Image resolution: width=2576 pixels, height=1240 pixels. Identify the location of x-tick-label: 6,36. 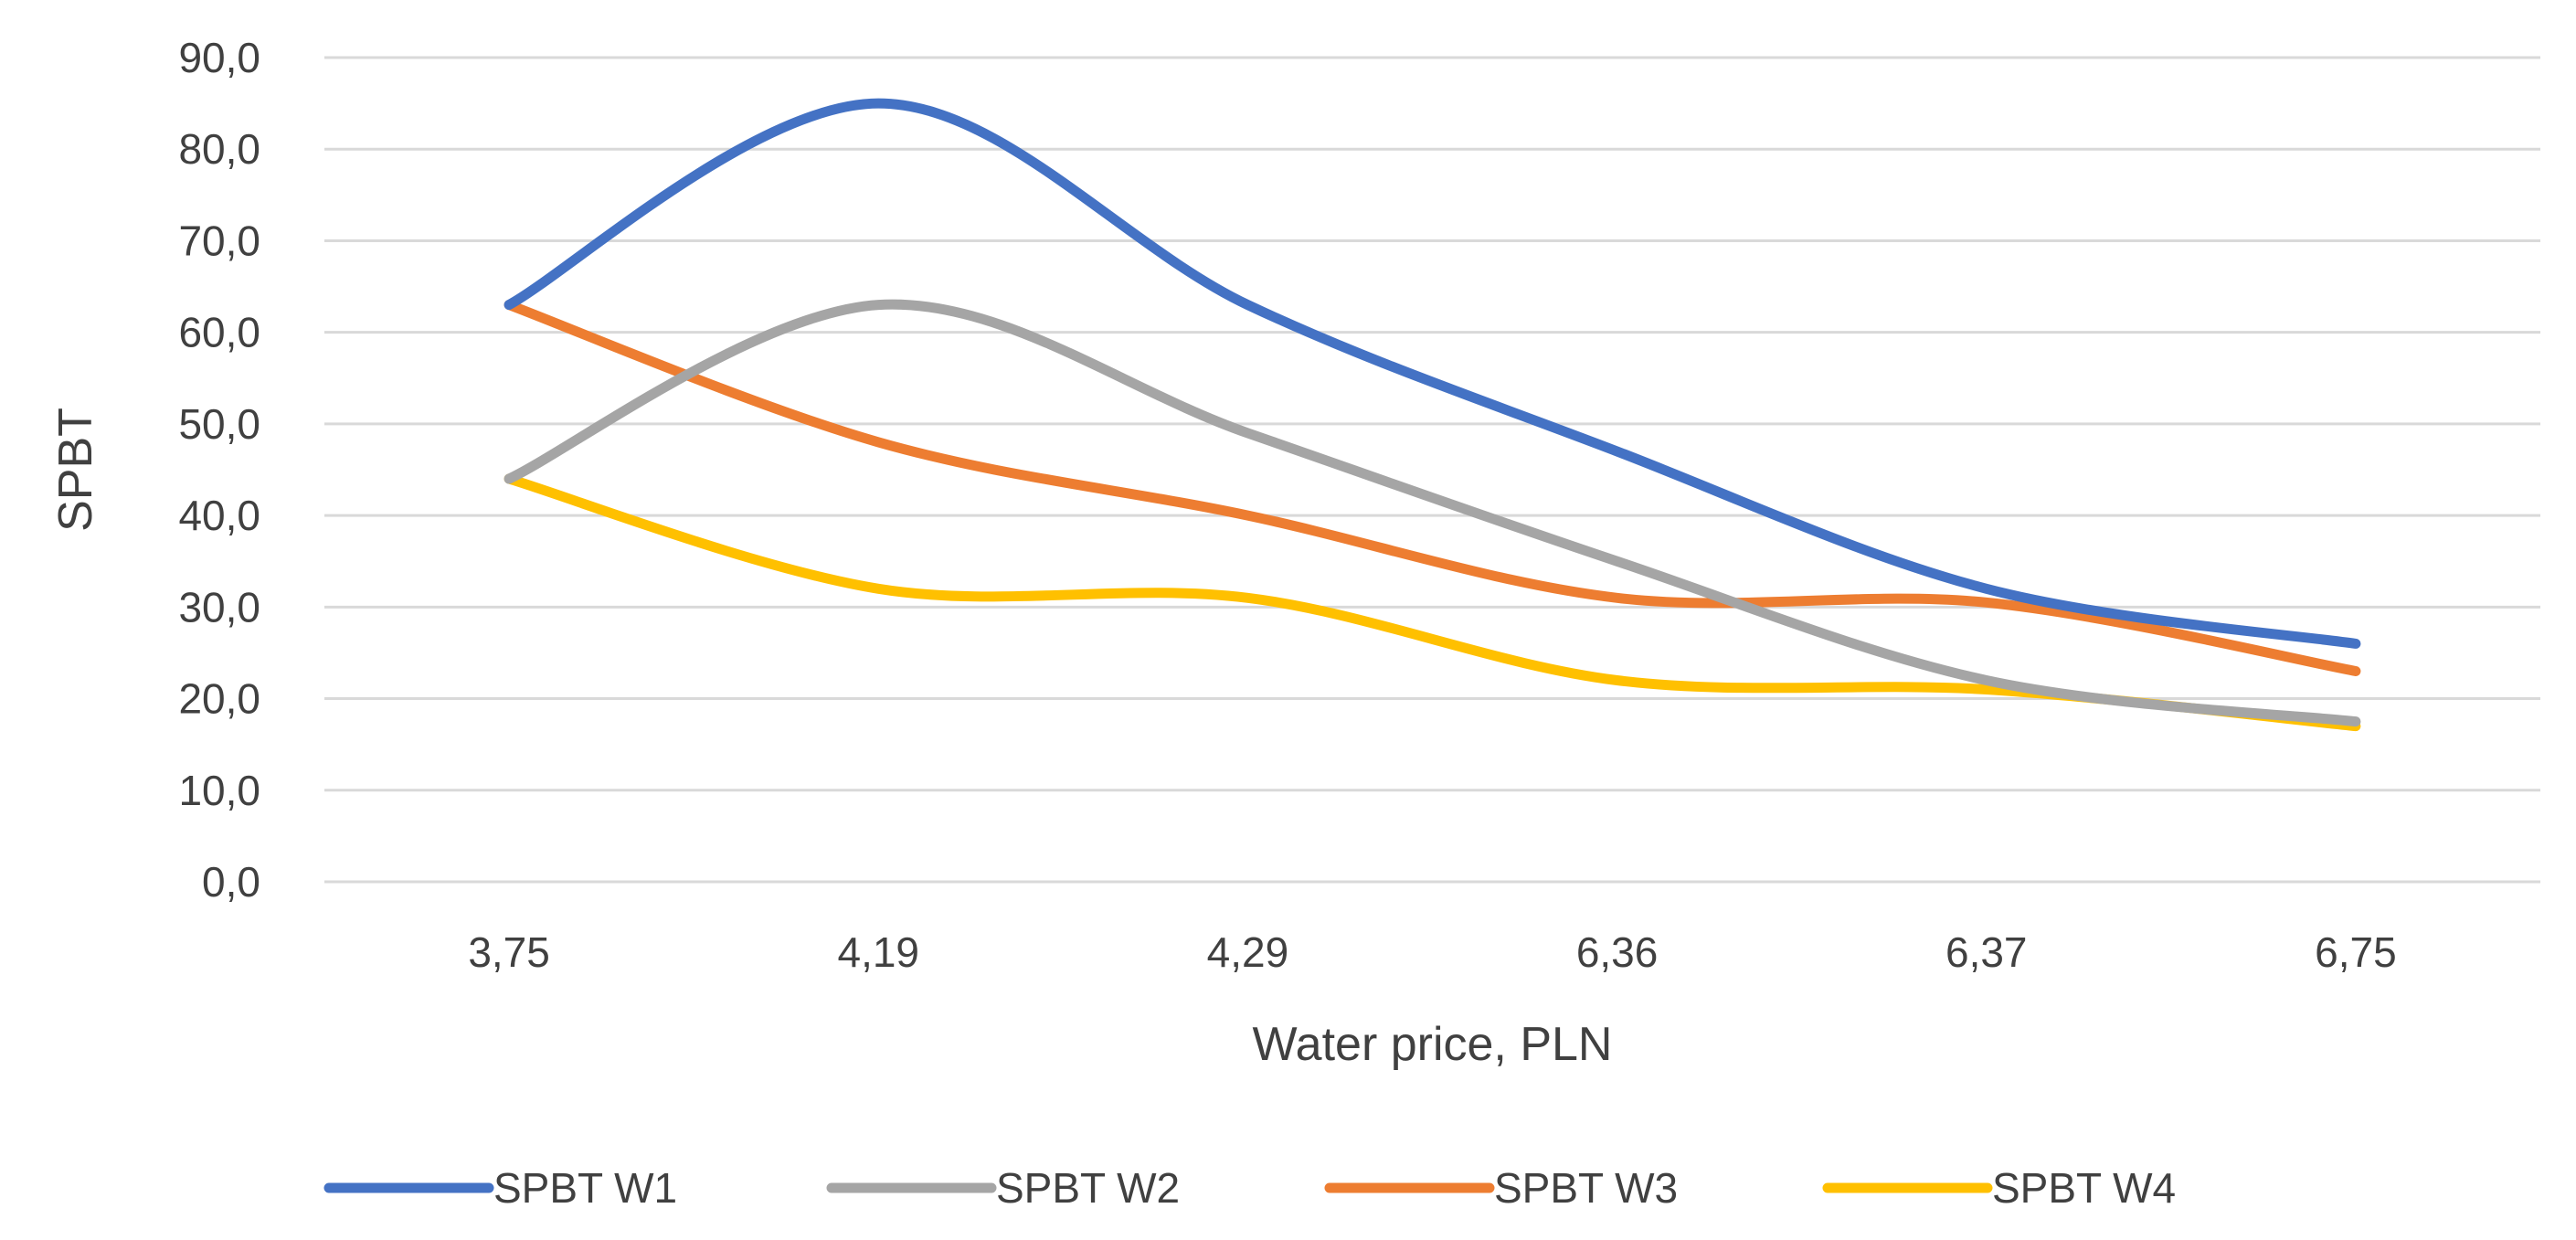
(1617, 952).